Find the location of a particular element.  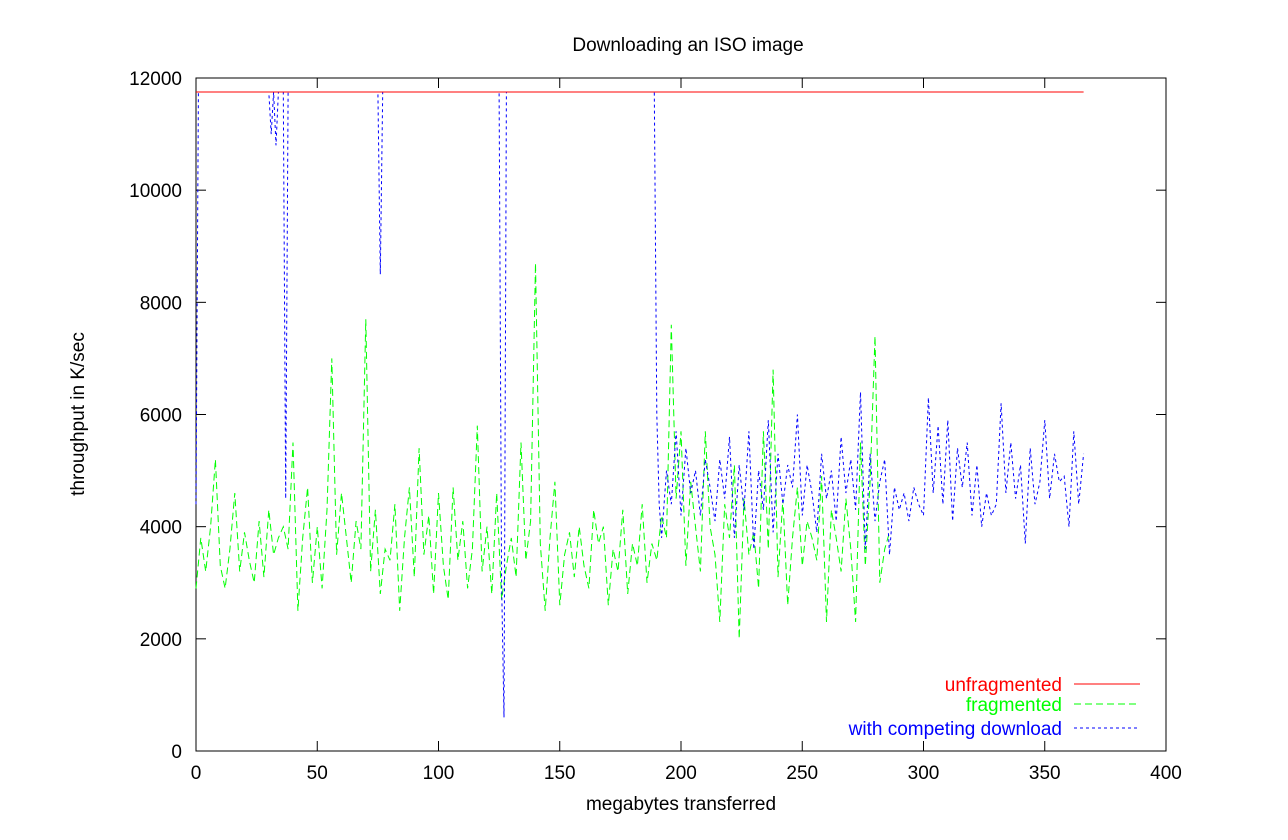

y-tick-label: 2000 is located at coordinates (161, 640).